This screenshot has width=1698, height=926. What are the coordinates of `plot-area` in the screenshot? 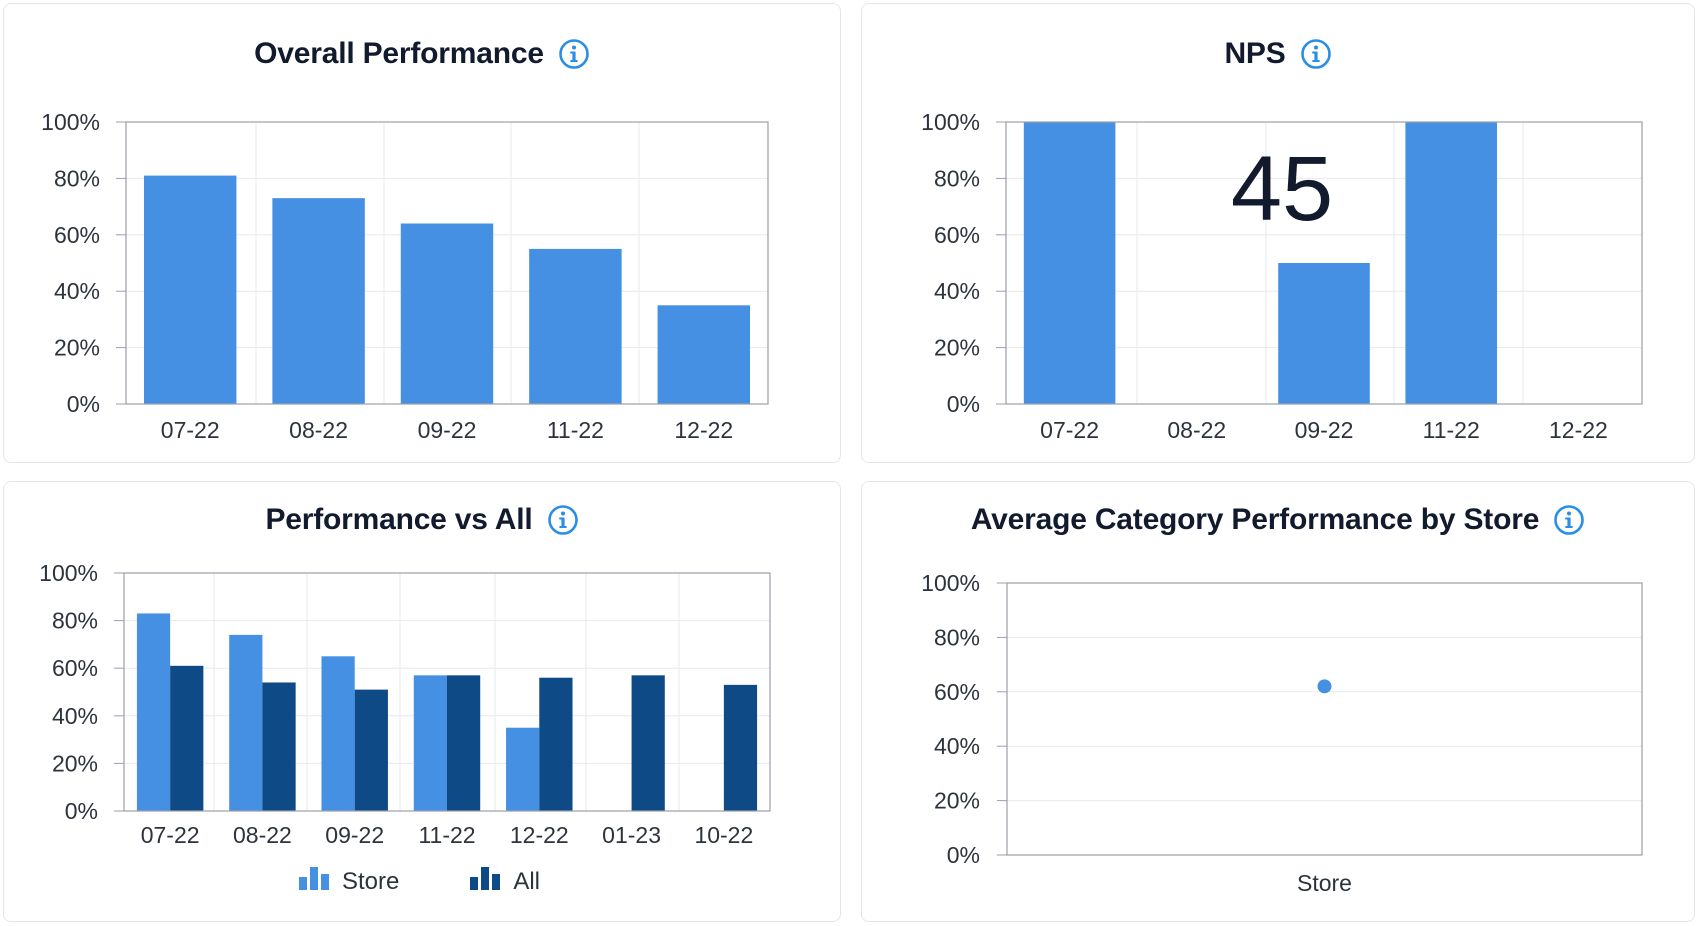 It's located at (1324, 719).